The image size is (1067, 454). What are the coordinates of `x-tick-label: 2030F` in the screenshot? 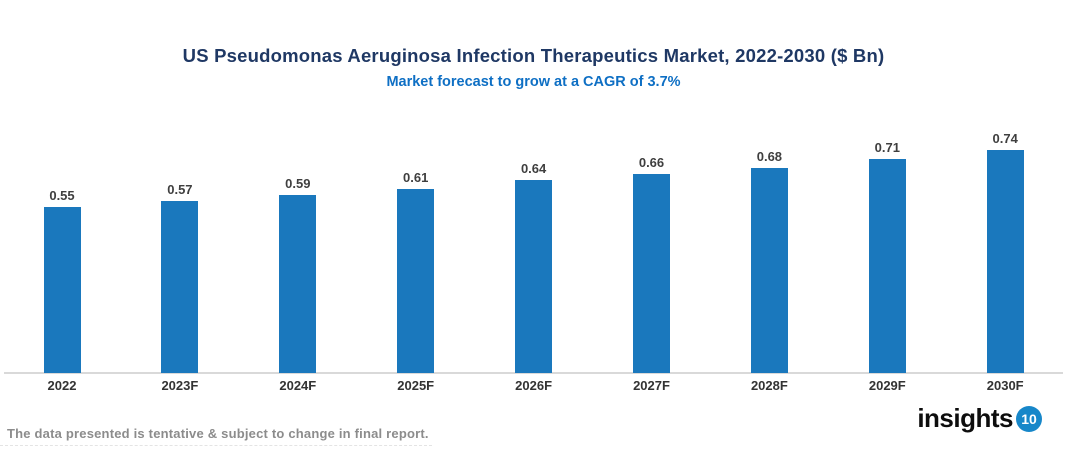 It's located at (1005, 385).